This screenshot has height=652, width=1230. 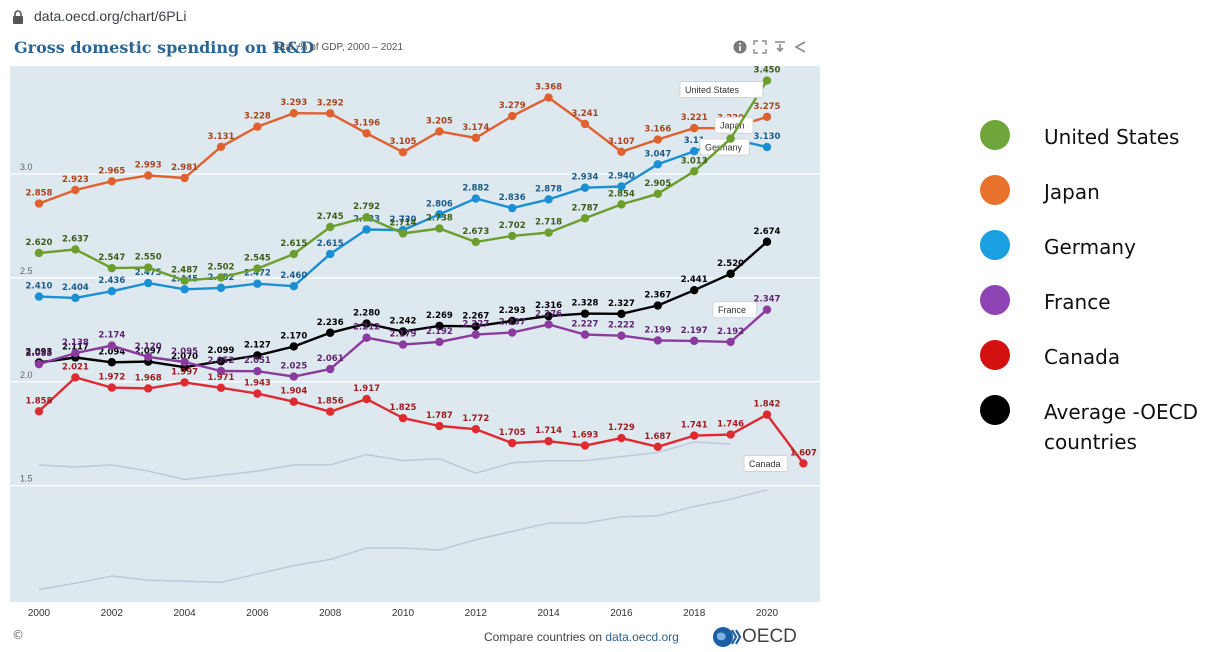 I want to click on data-label: 2.212, so click(x=366, y=328).